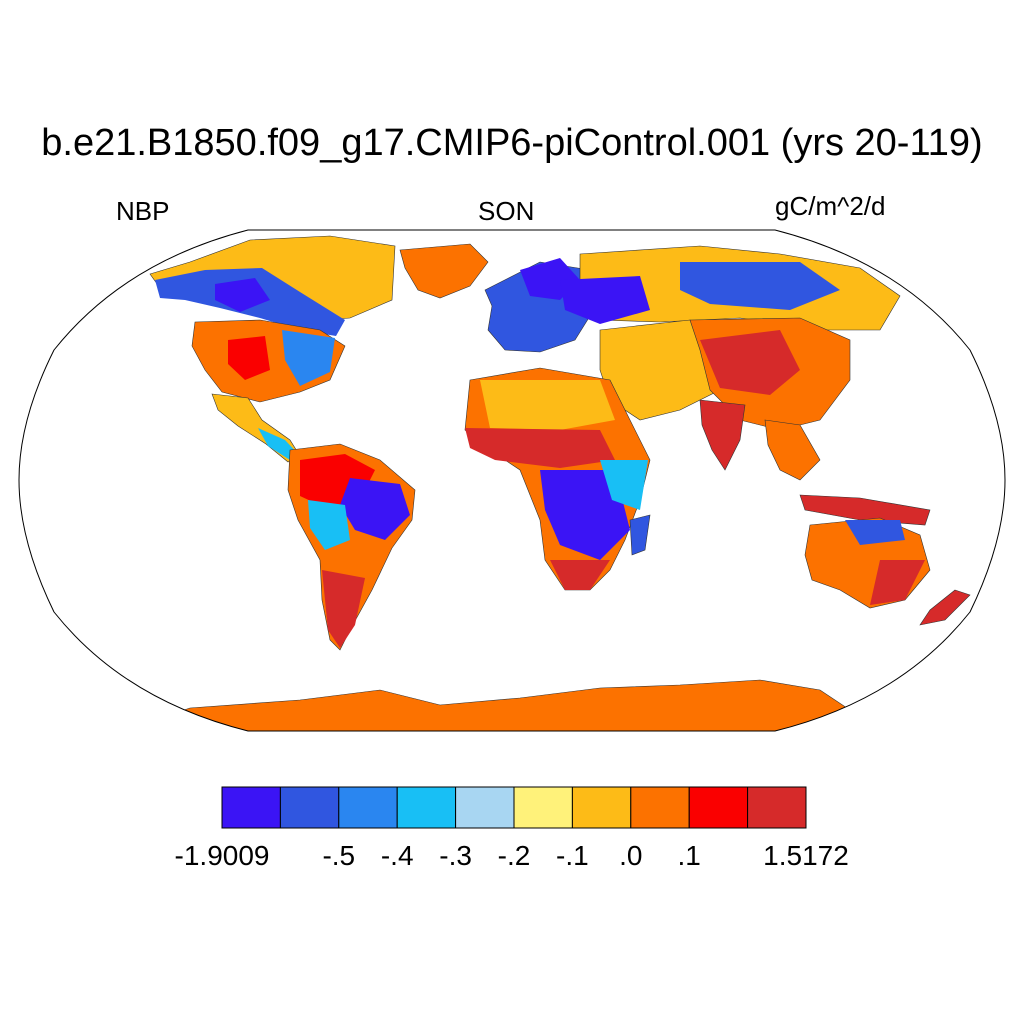 This screenshot has height=1024, width=1024. Describe the element at coordinates (572, 855) in the screenshot. I see `colorbar-tick-label: -.1` at that location.